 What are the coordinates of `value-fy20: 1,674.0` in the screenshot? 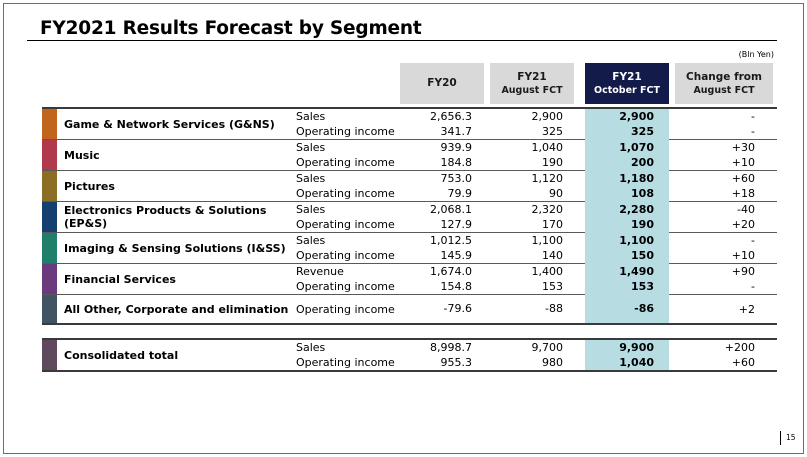 It's located at (451, 271).